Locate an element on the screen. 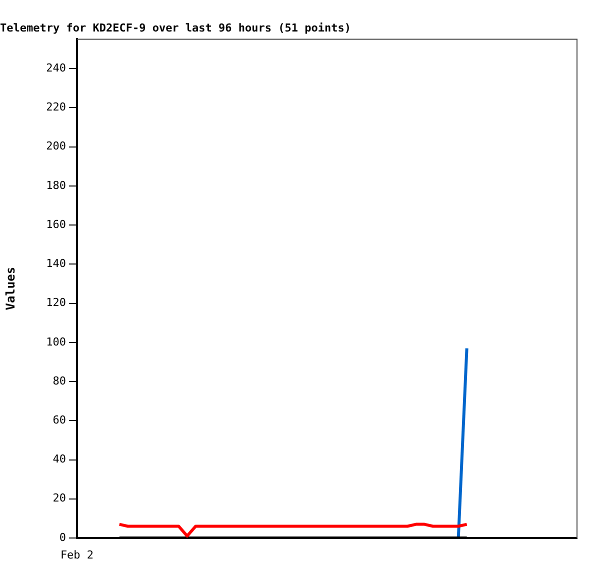 This screenshot has height=579, width=597. y-tick-label: 20 is located at coordinates (59, 498).